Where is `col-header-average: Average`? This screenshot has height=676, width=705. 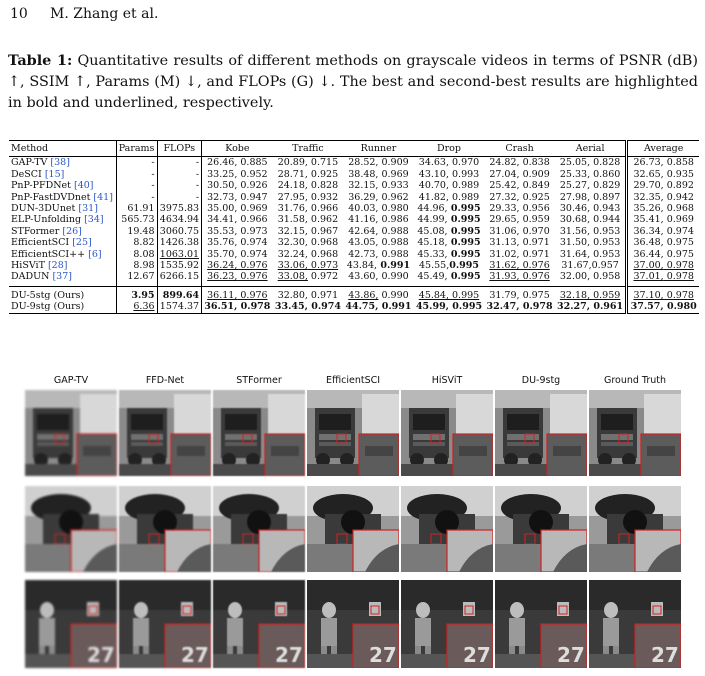 col-header-average: Average is located at coordinates (662, 148).